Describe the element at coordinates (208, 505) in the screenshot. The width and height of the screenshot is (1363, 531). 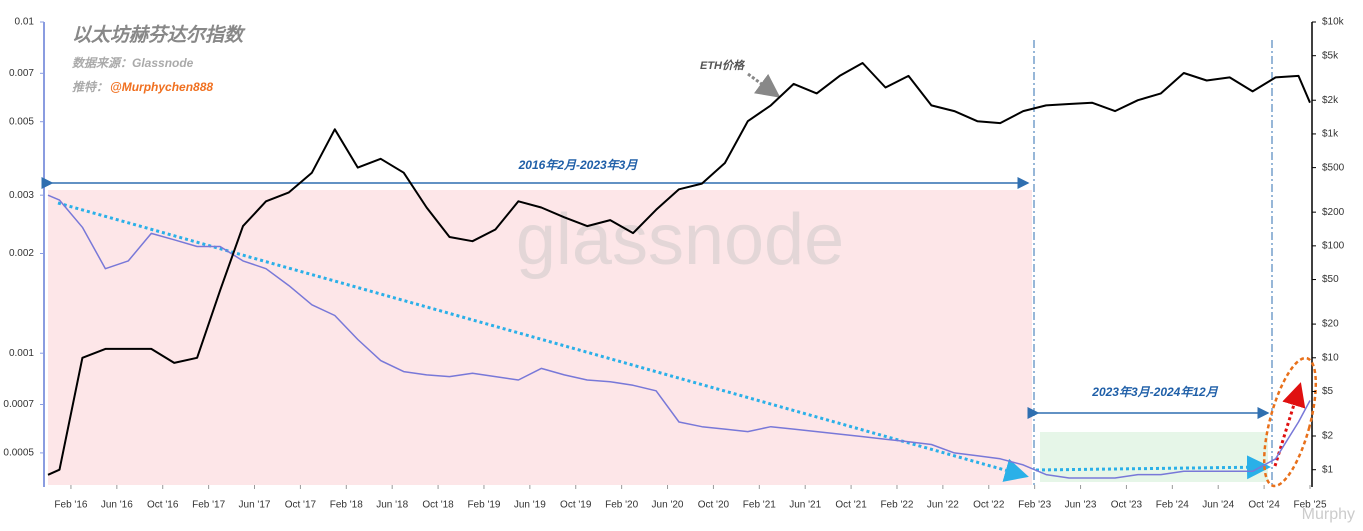
I see `x-tick-label: Feb '17` at that location.